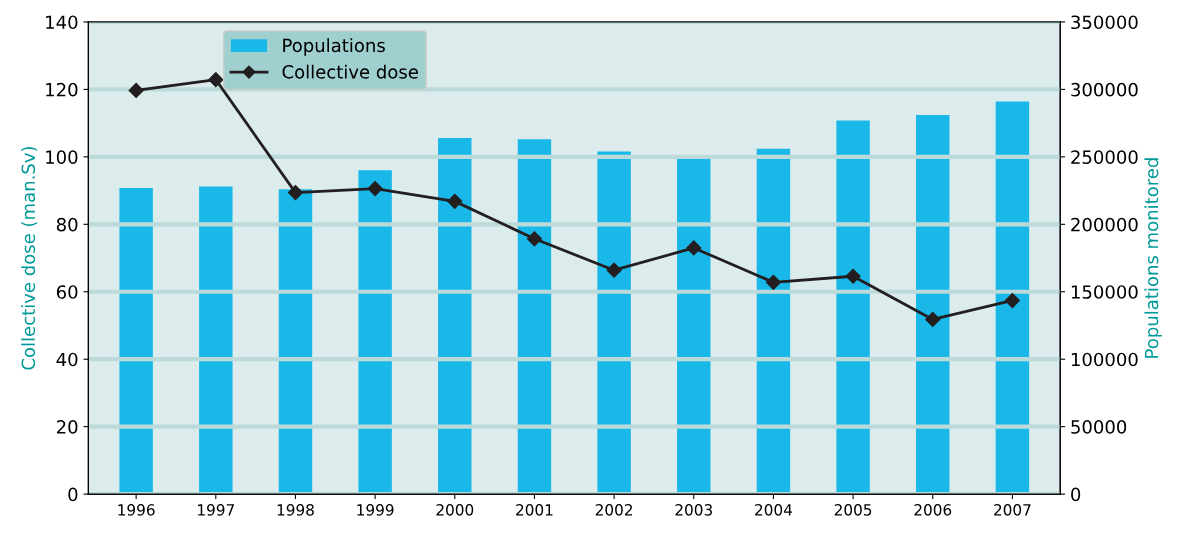 The height and width of the screenshot is (549, 1178). Describe the element at coordinates (295, 510) in the screenshot. I see `x-tick-label: 1998` at that location.